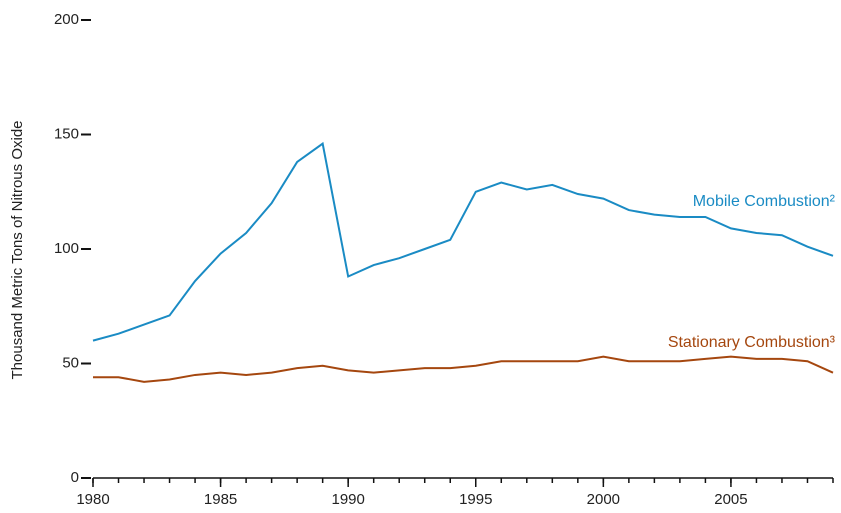  I want to click on series-line, so click(463, 369).